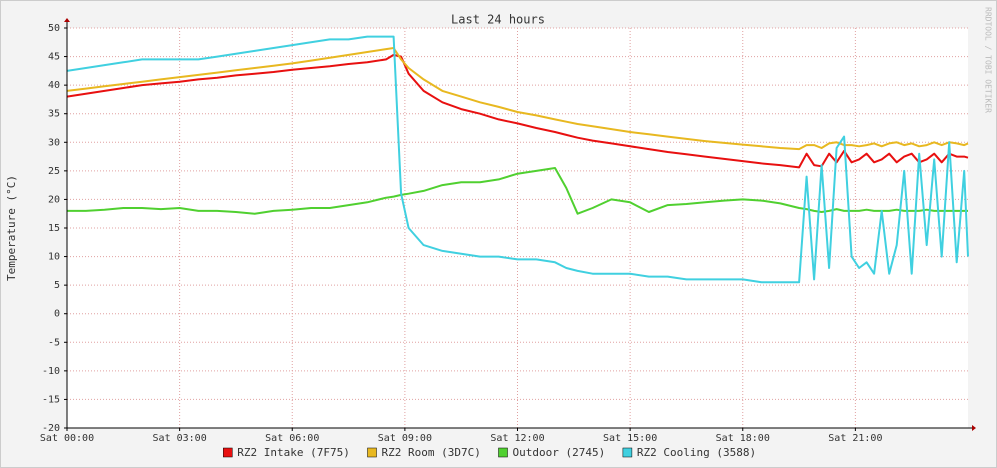 This screenshot has width=997, height=468. I want to click on y-tick-label: -15, so click(51, 399).